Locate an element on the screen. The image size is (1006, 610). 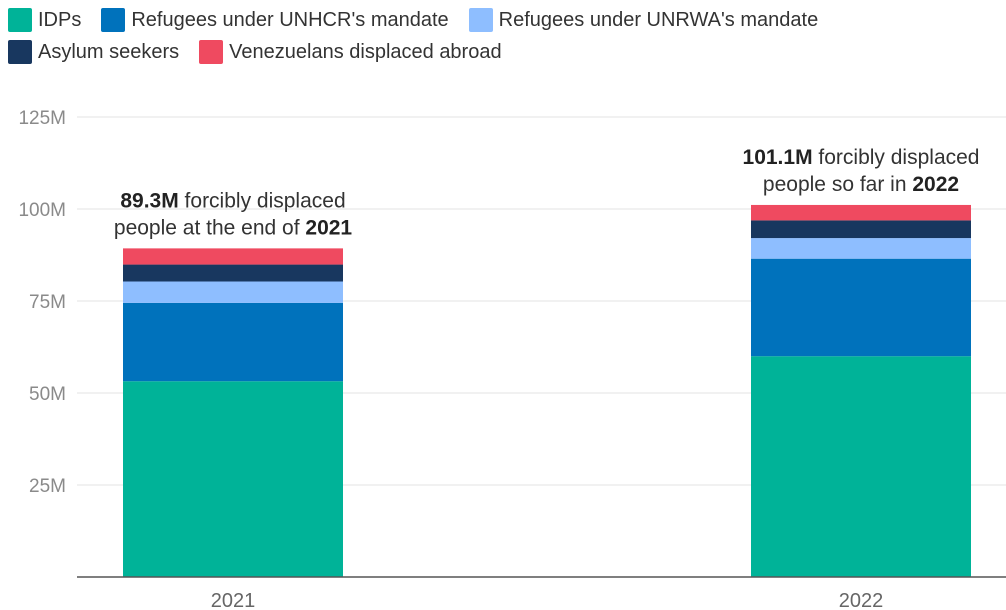
legend-item: Venezuelans displaced abroad is located at coordinates (350, 52).